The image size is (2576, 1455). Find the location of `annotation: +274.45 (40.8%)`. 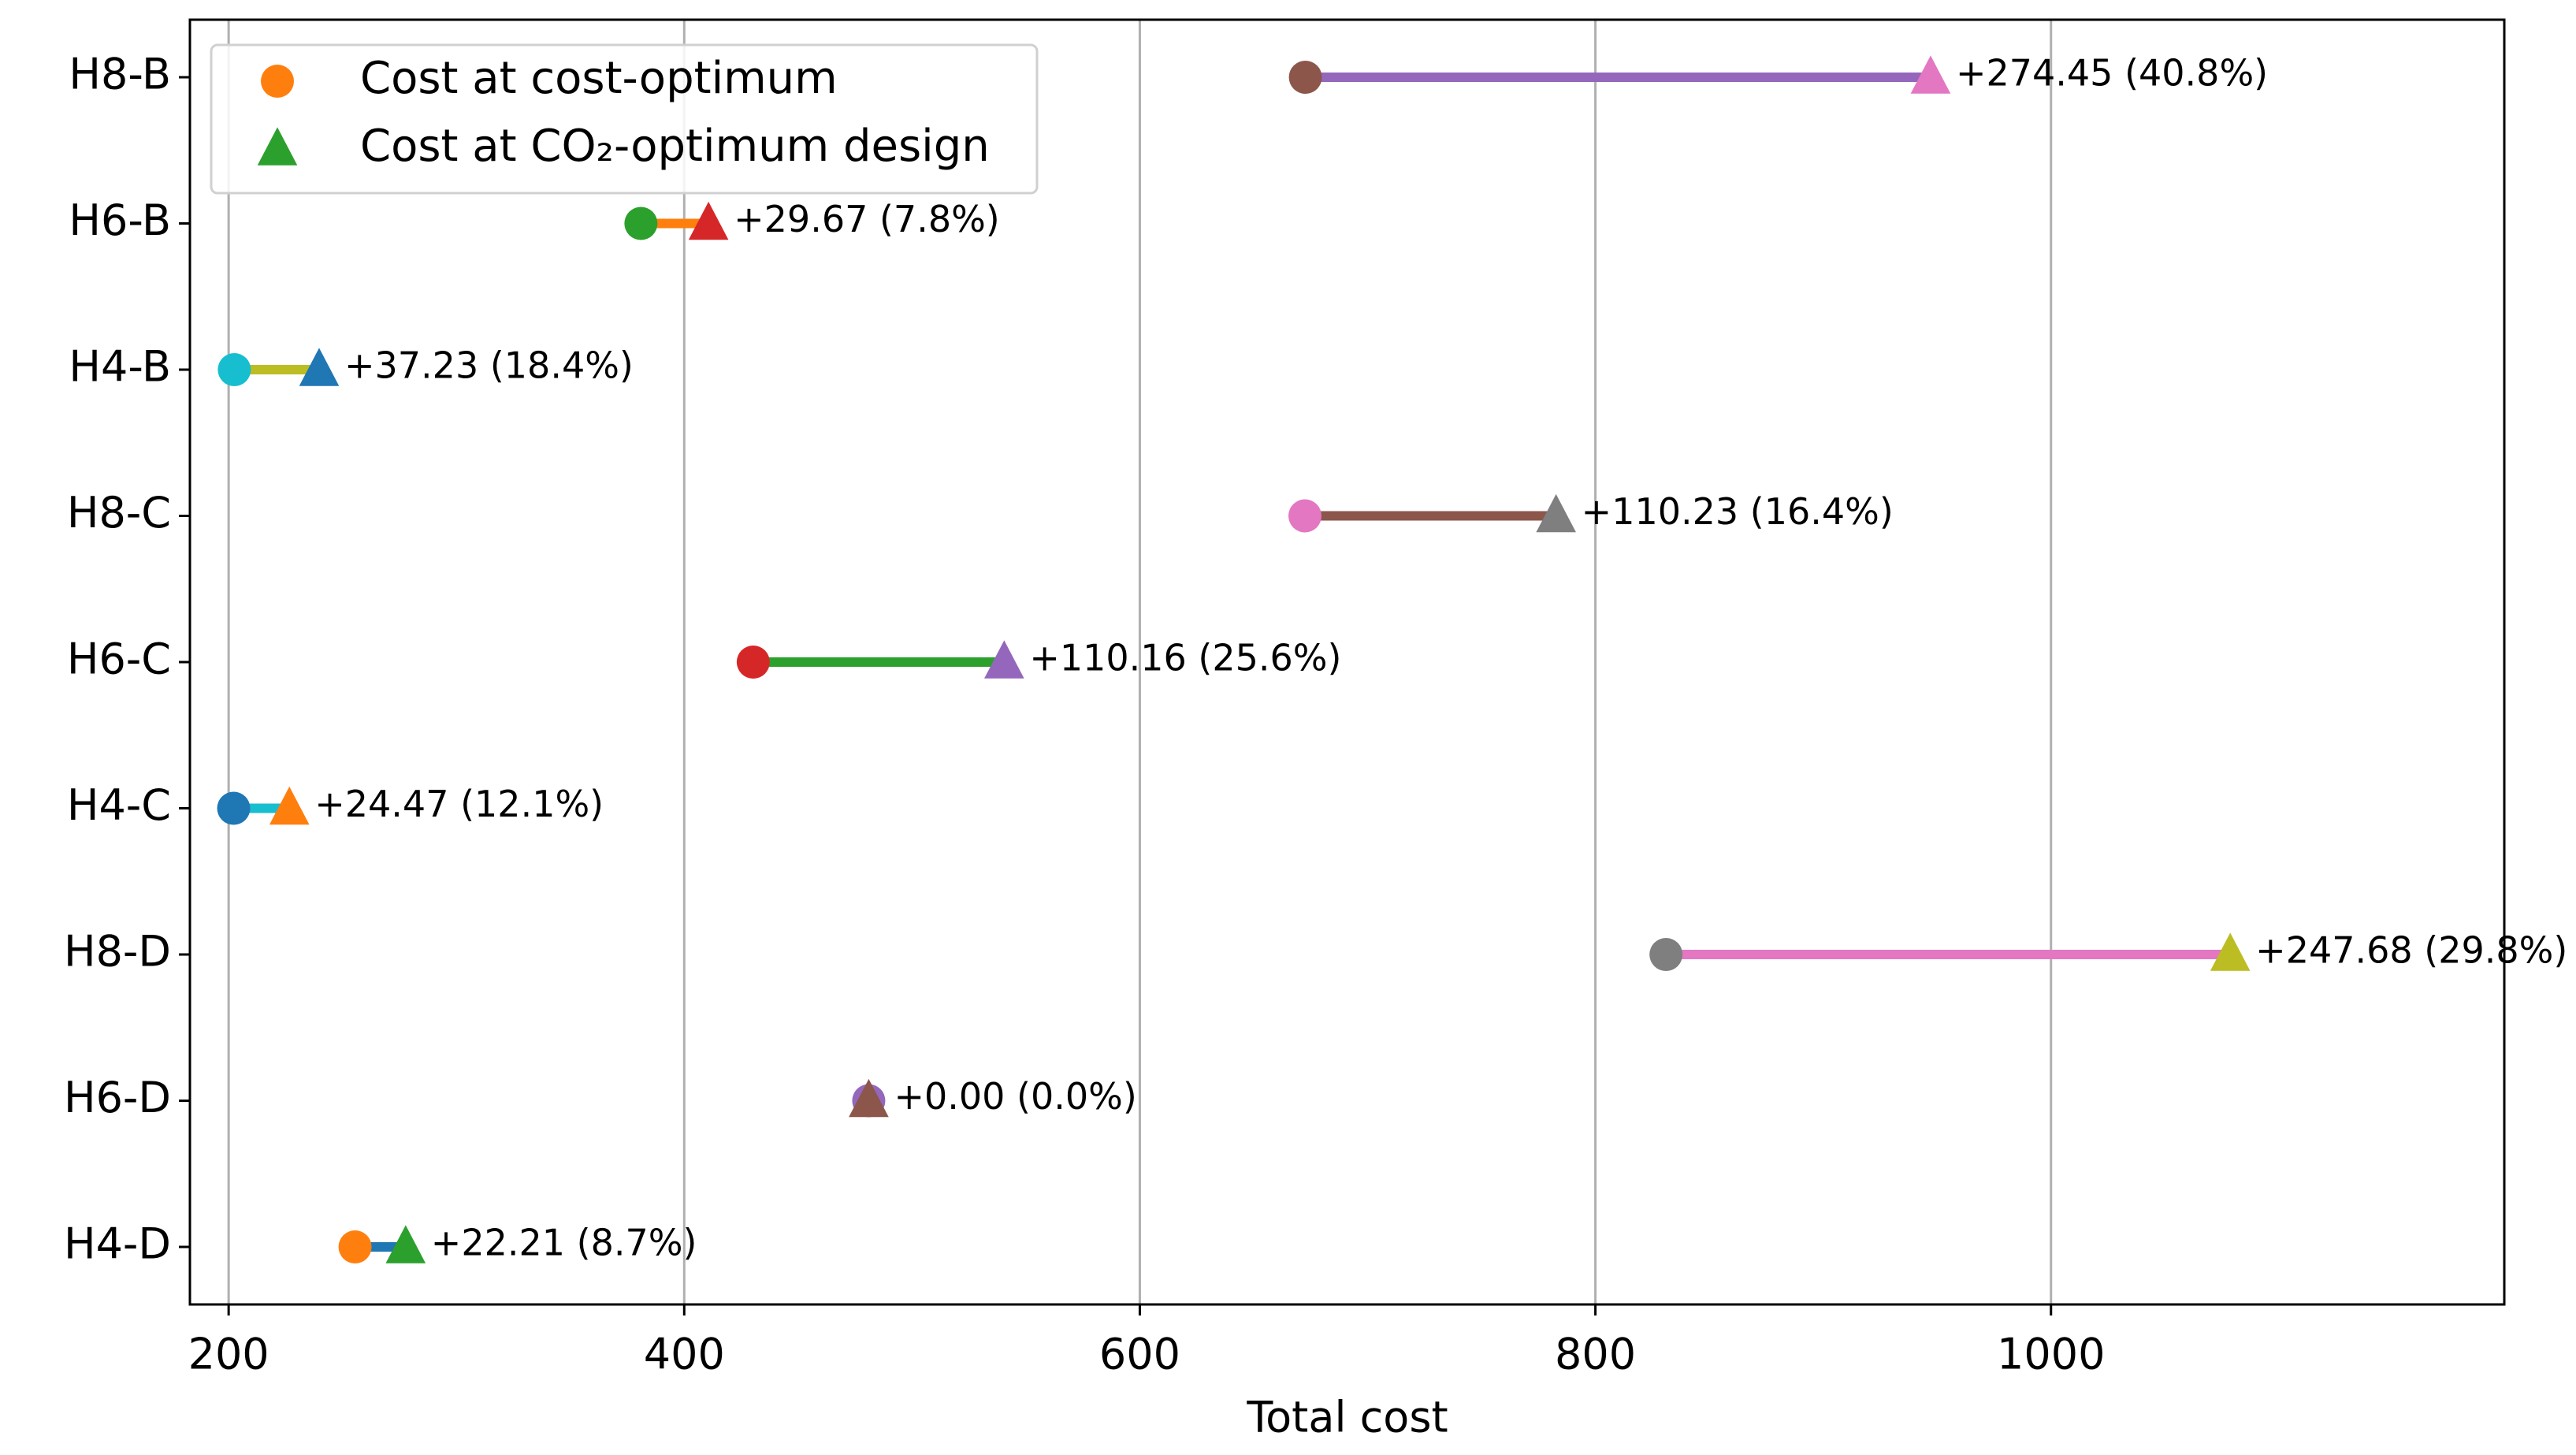

annotation: +274.45 (40.8%) is located at coordinates (2112, 73).